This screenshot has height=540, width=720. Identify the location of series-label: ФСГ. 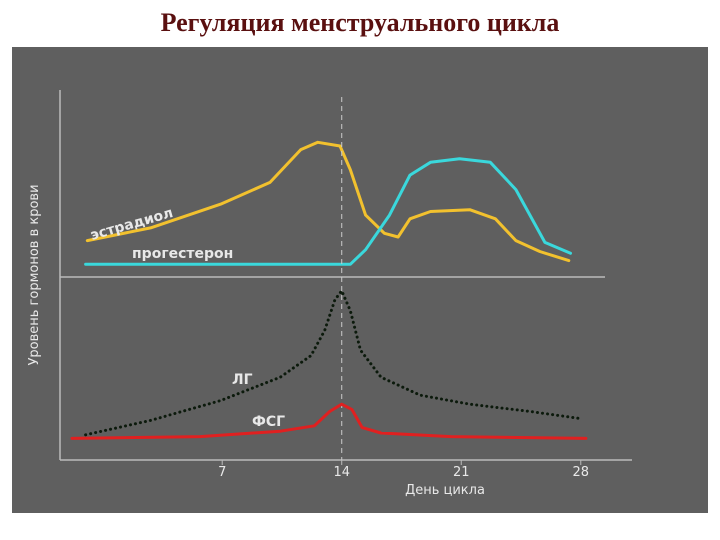
(268, 422).